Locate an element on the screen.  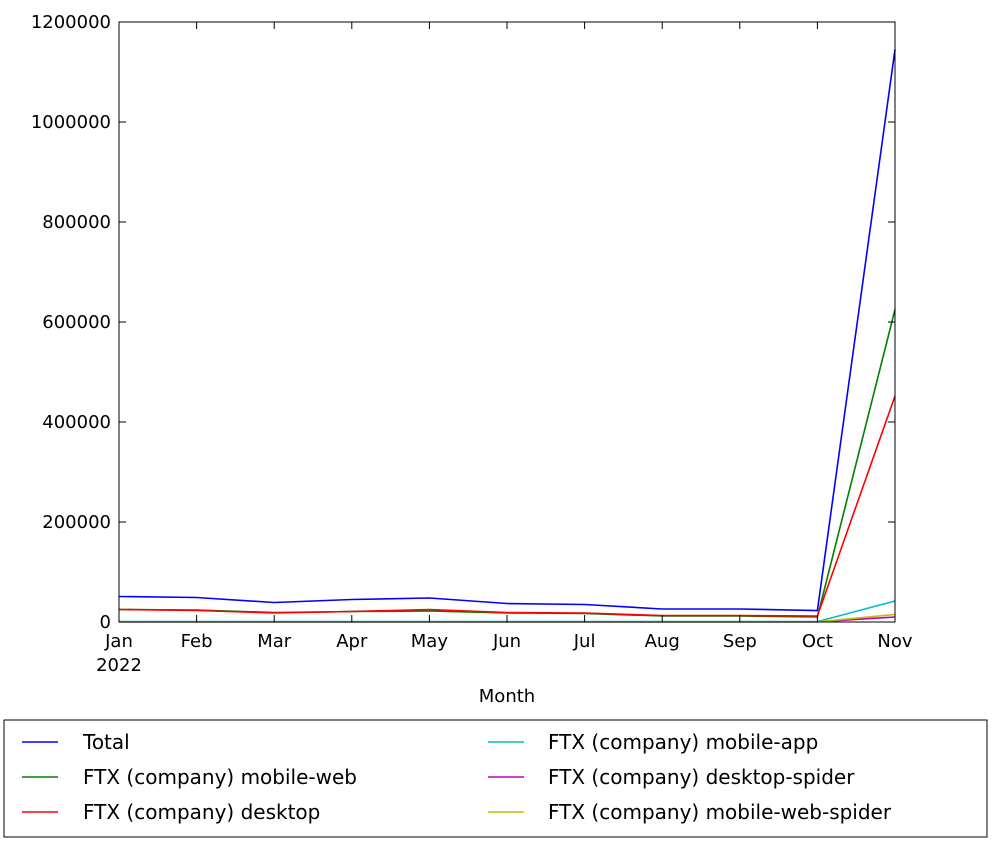
x-tick-label: Jan is located at coordinates (118, 641).